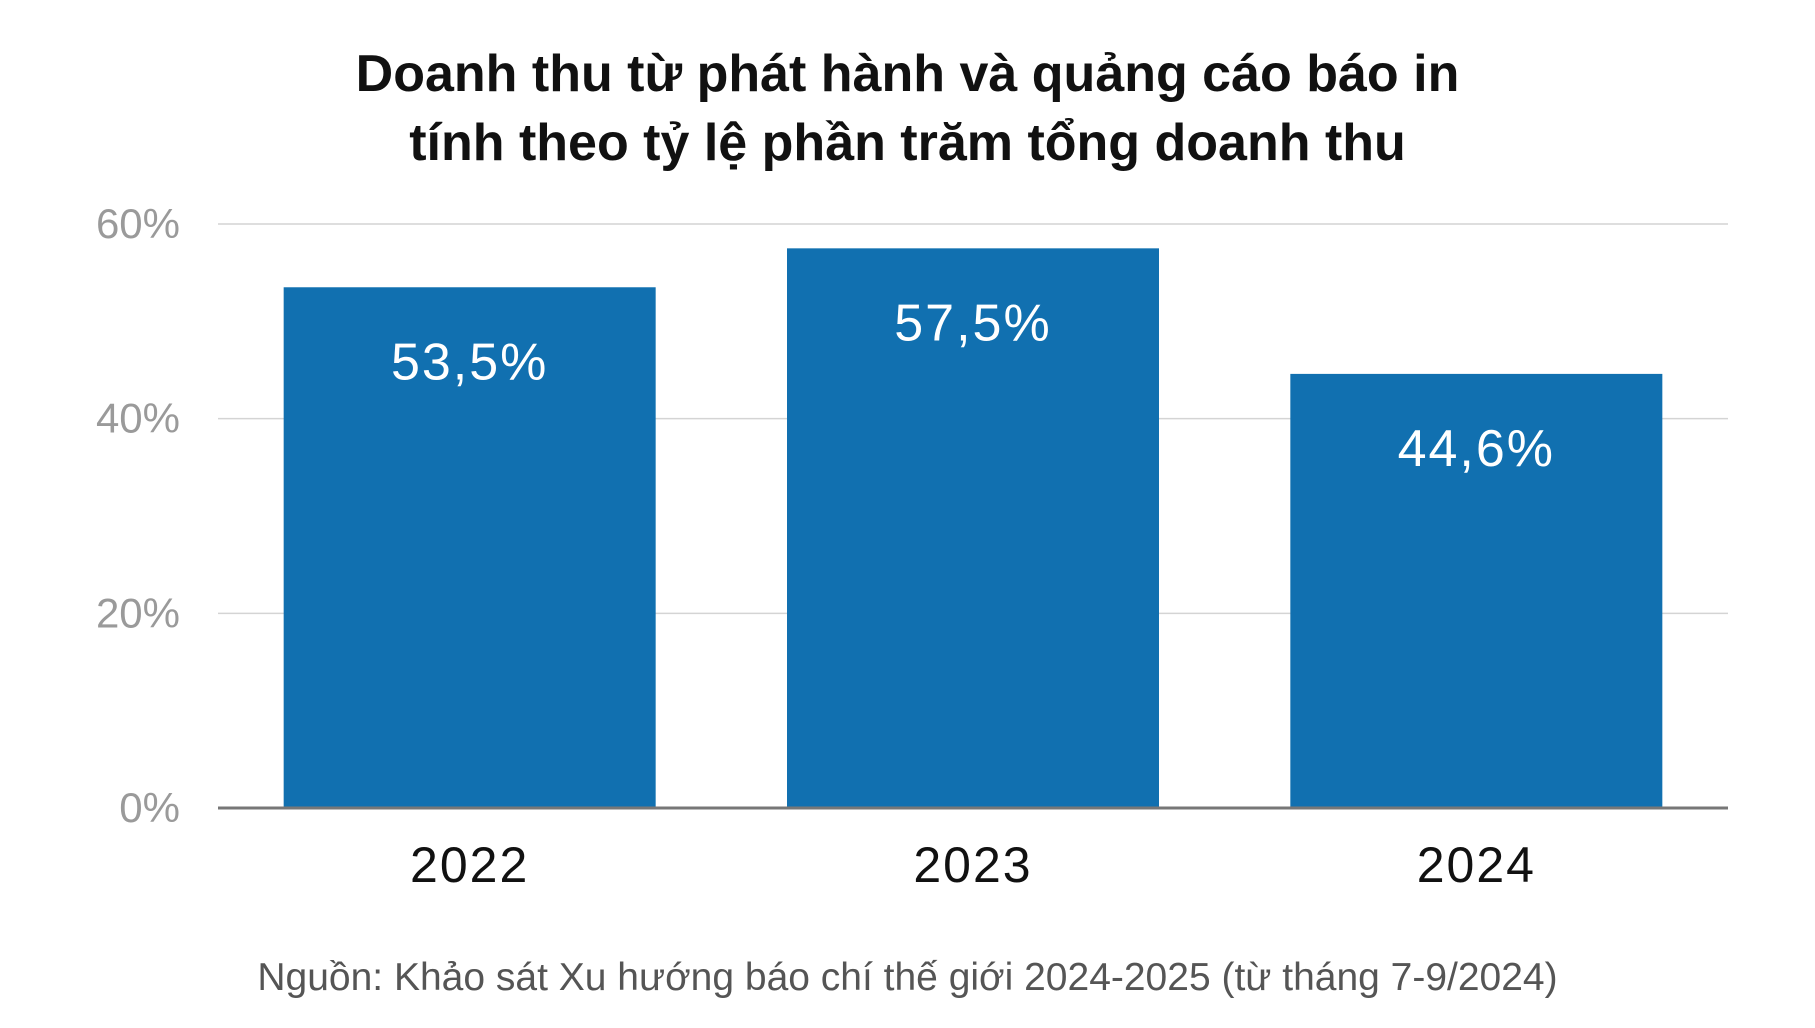 The height and width of the screenshot is (1028, 1815). What do you see at coordinates (149, 807) in the screenshot?
I see `y-tick-label: 0%` at bounding box center [149, 807].